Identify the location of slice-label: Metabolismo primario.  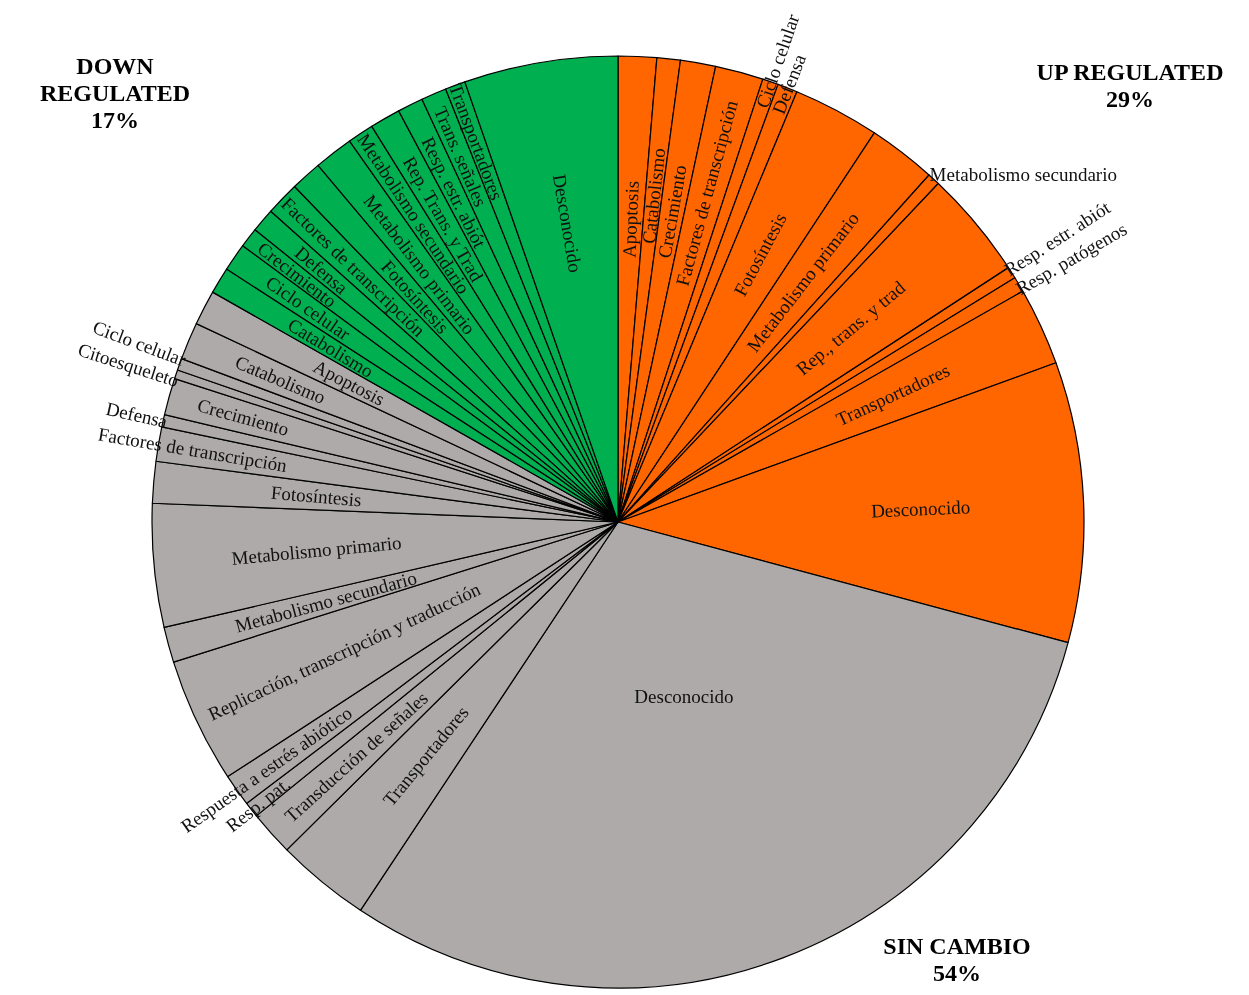
(316, 550).